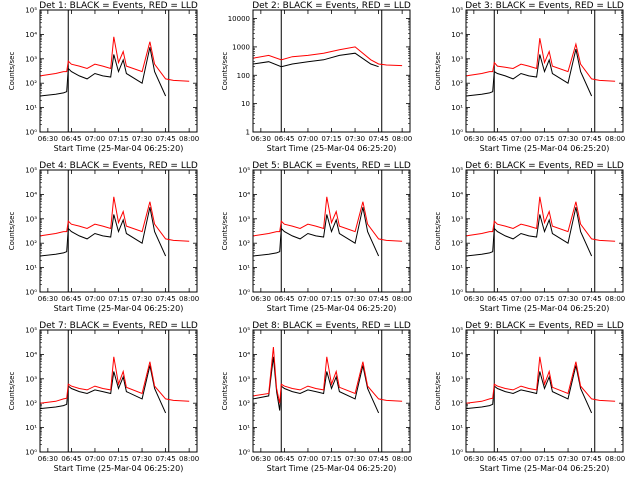 Image resolution: width=640 pixels, height=480 pixels. What do you see at coordinates (544, 299) in the screenshot?
I see `det-6-xtick-label: 07:15` at bounding box center [544, 299].